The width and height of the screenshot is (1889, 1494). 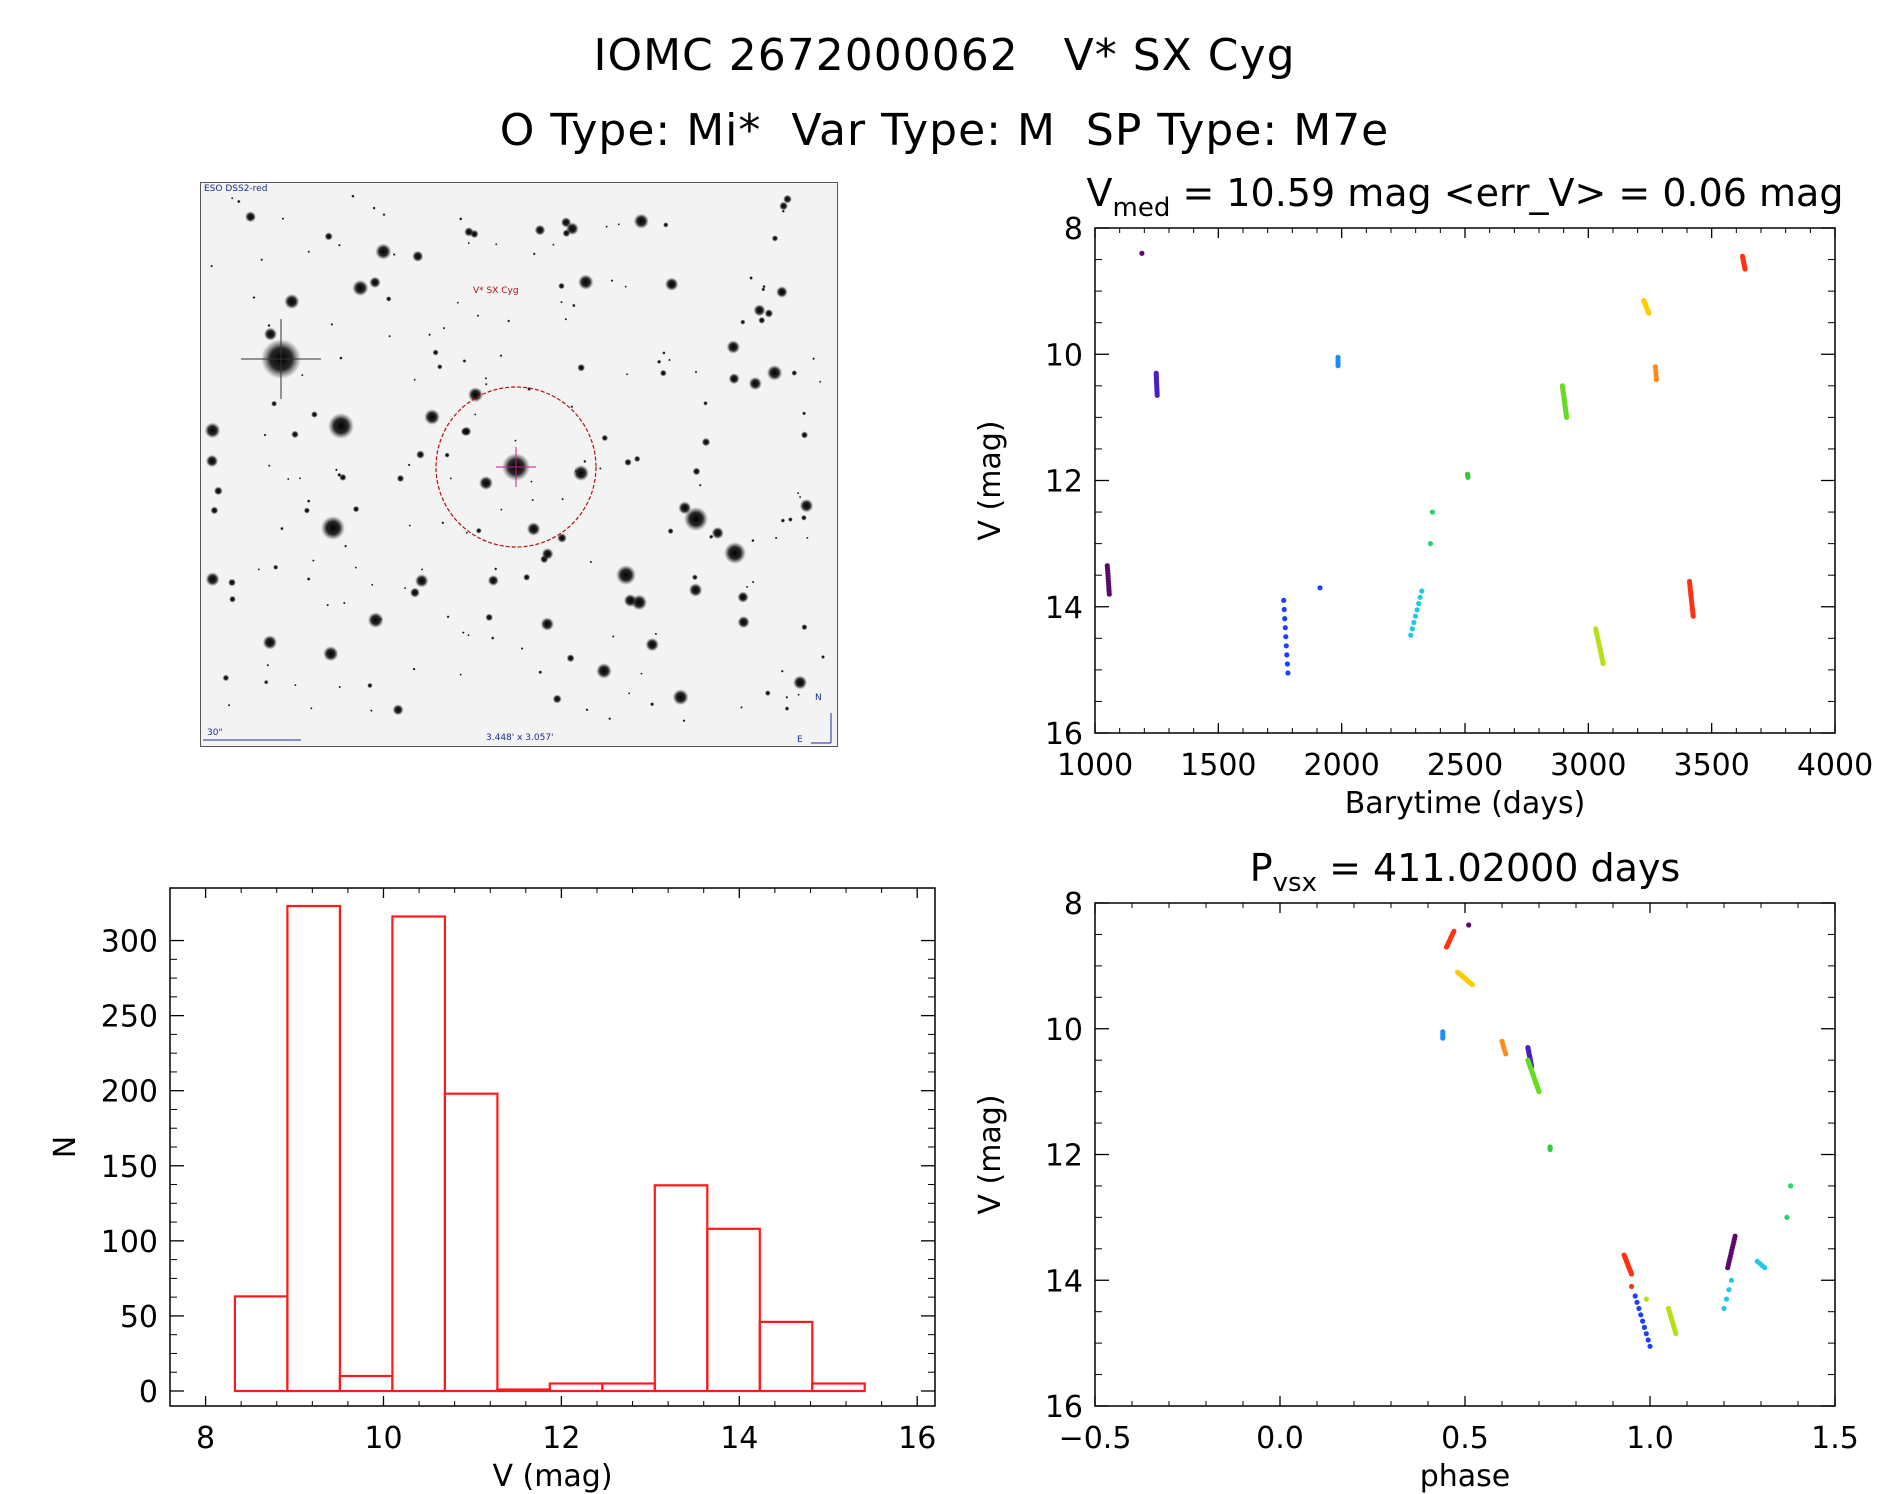 I want to click on y-tick-label: 8, so click(x=1073, y=904).